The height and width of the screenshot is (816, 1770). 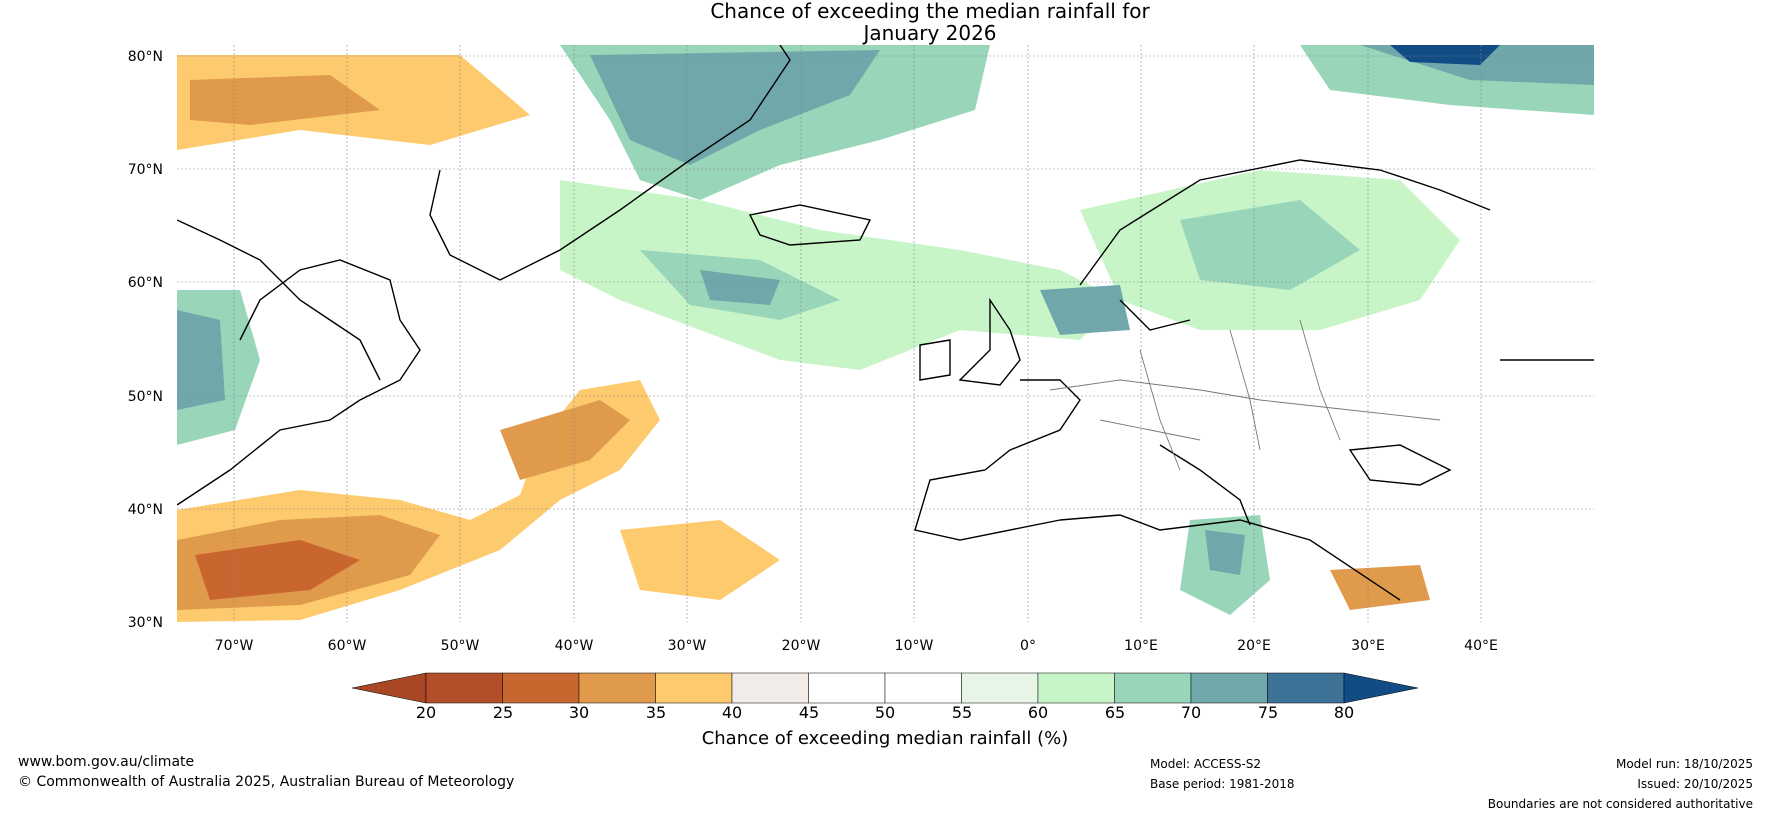 What do you see at coordinates (347, 646) in the screenshot?
I see `lon-label: 60°W` at bounding box center [347, 646].